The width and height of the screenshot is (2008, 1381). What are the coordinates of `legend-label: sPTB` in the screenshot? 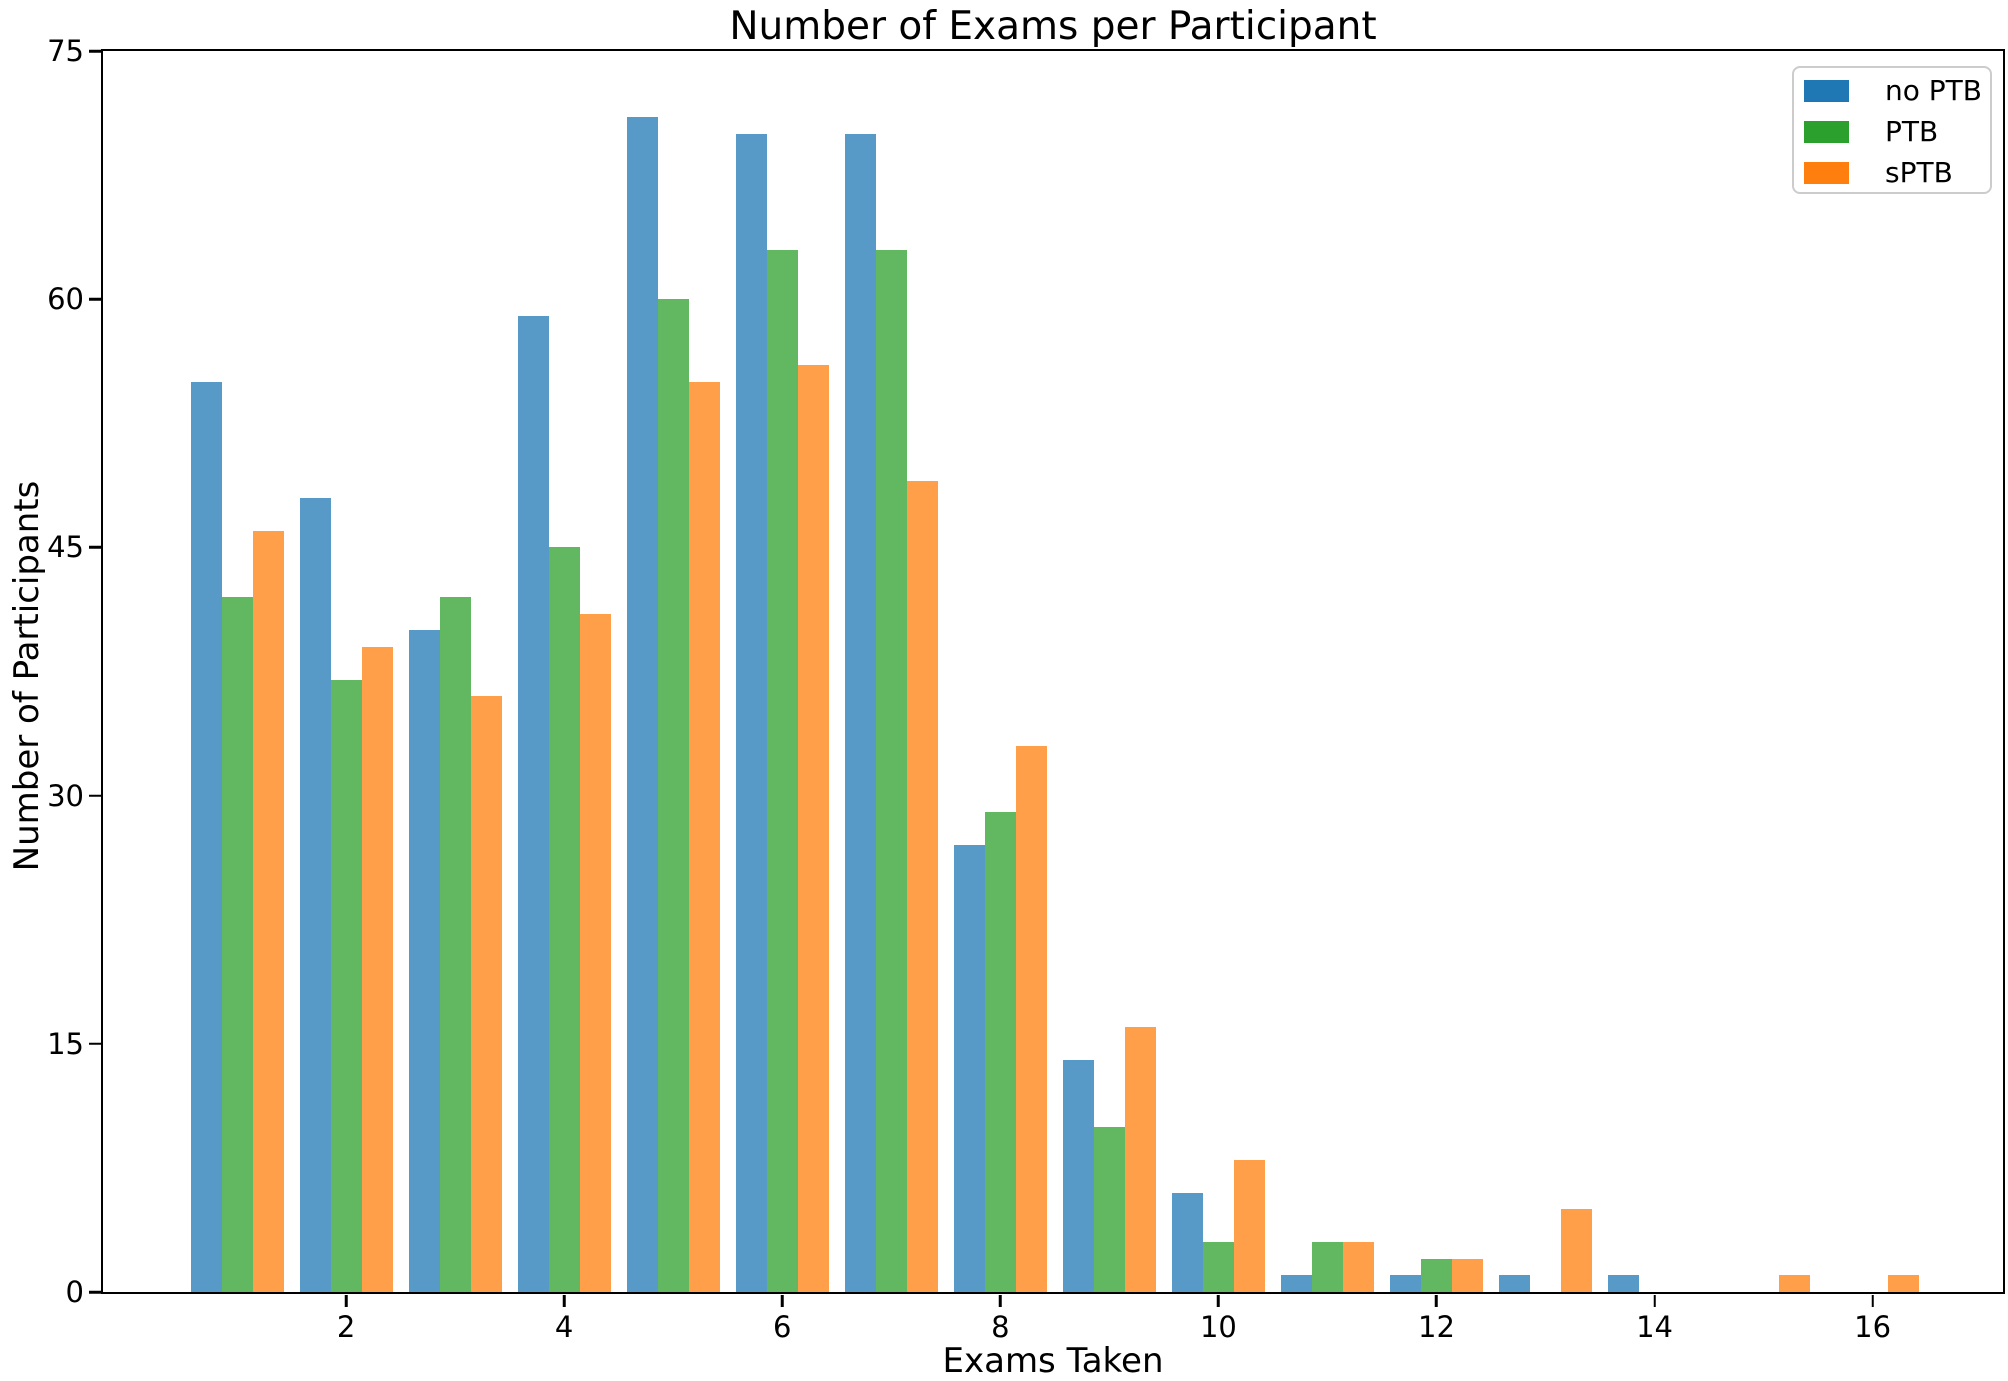 It's located at (1919, 172).